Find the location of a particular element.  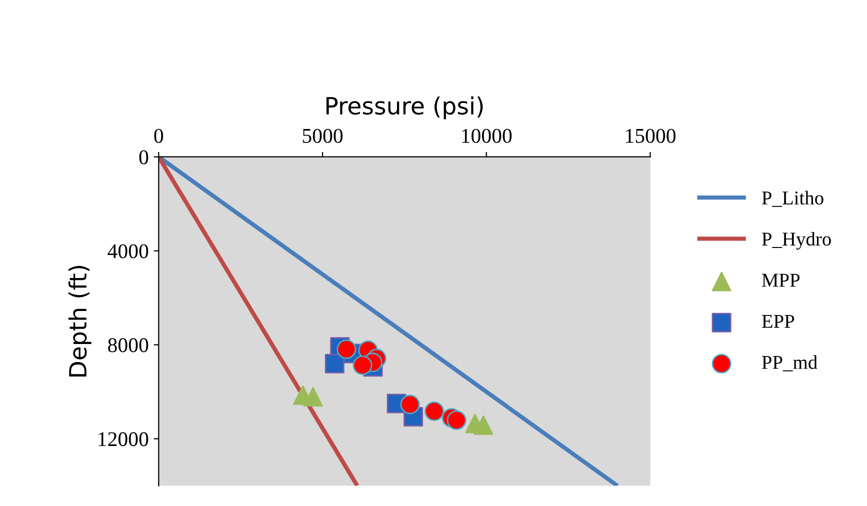

y-tick-label: 8000 is located at coordinates (128, 345).